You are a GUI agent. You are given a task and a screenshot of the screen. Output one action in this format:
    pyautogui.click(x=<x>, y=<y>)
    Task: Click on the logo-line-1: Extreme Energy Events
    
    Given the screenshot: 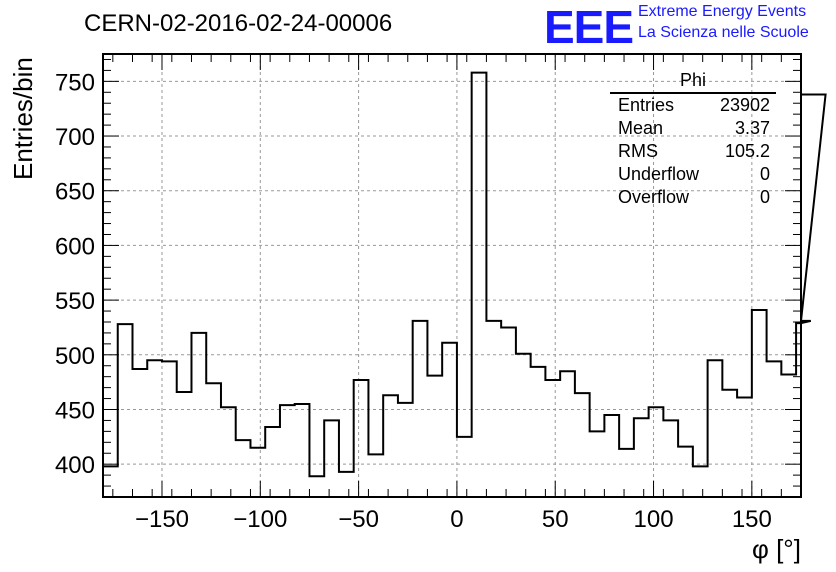 What is the action you would take?
    pyautogui.click(x=722, y=11)
    